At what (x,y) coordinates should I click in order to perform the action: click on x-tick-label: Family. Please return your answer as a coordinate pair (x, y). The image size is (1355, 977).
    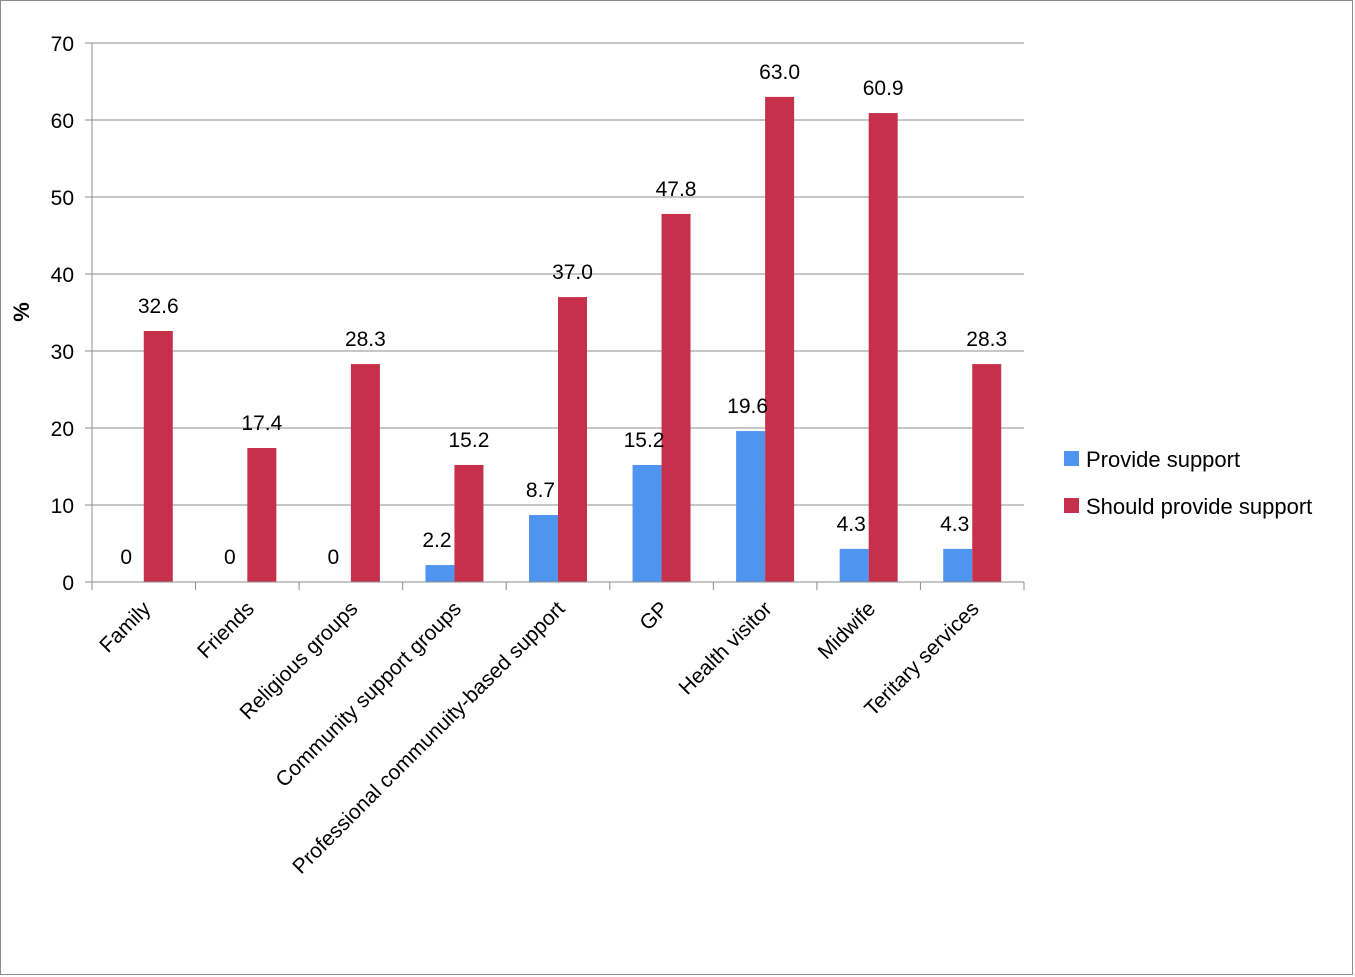
    Looking at the image, I should click on (125, 627).